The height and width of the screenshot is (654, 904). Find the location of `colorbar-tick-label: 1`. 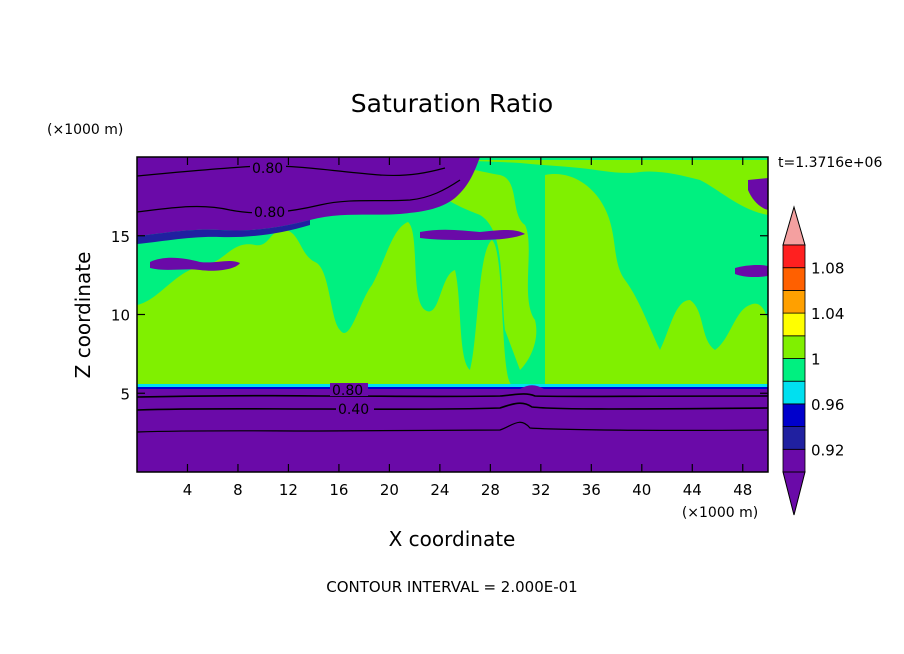

colorbar-tick-label: 1 is located at coordinates (816, 360).